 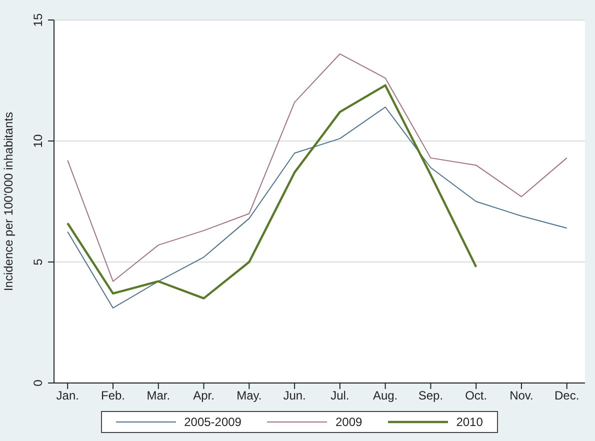 I want to click on y-axis-title: Incidence per 100'000 inhabitants, so click(x=8, y=202).